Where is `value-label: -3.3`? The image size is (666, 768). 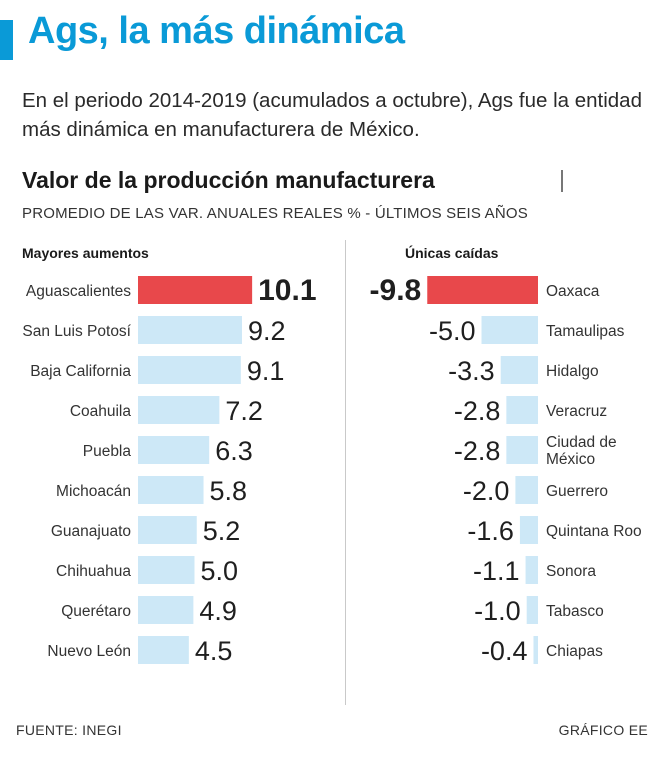
value-label: -3.3 is located at coordinates (471, 371).